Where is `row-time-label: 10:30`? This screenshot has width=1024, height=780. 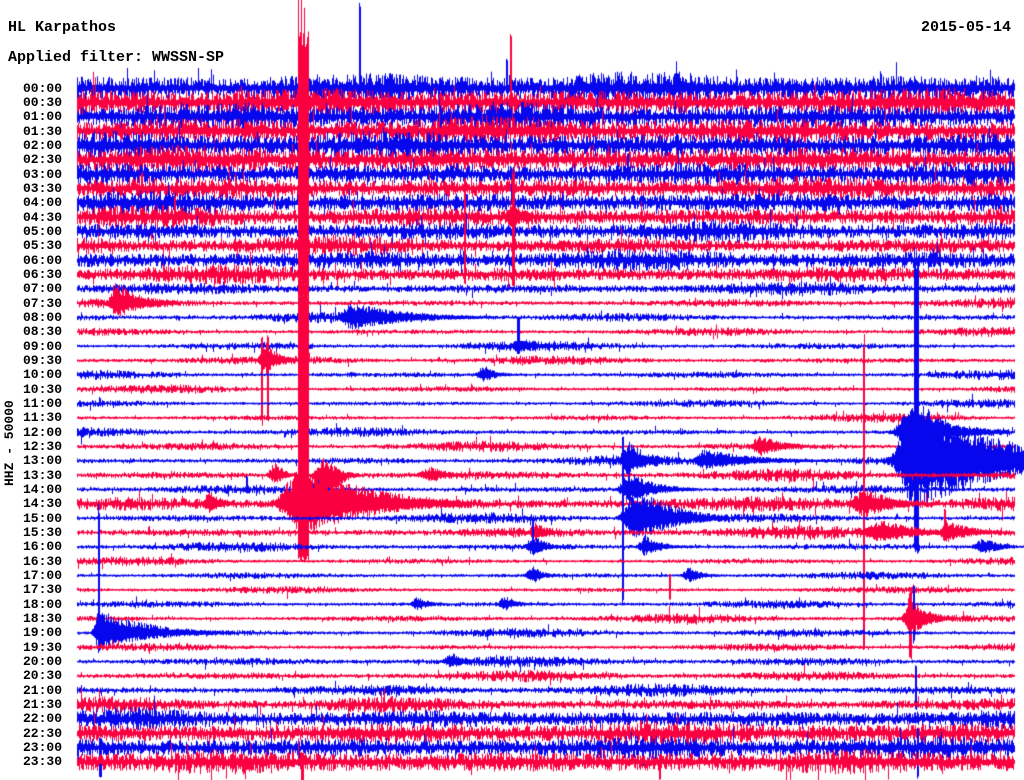 row-time-label: 10:30 is located at coordinates (42, 389).